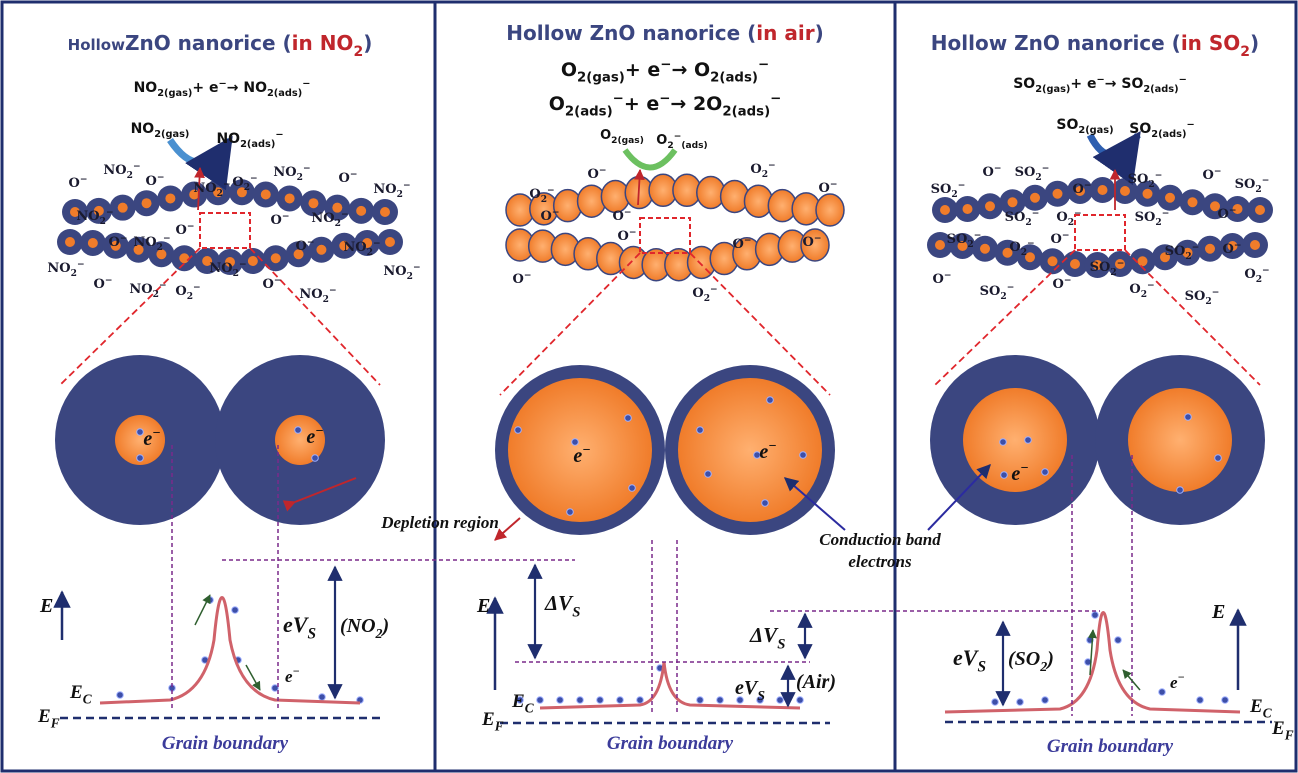  What do you see at coordinates (44, 716) in the screenshot?
I see `ef-label-part: E` at bounding box center [44, 716].